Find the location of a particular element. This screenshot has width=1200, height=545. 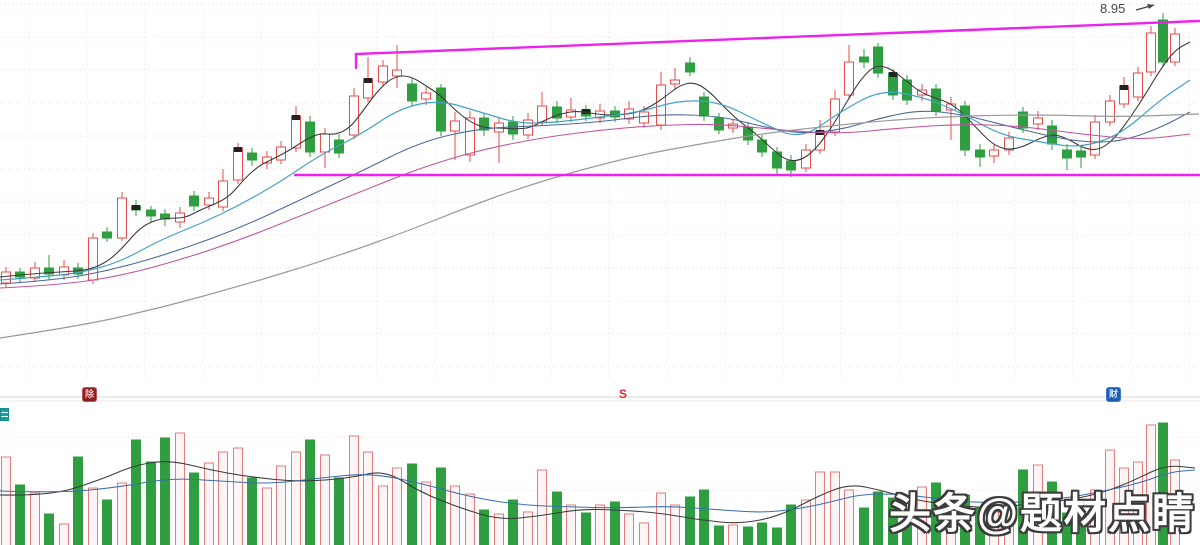

event-marker-dividend-icon: 除 is located at coordinates (89, 394).